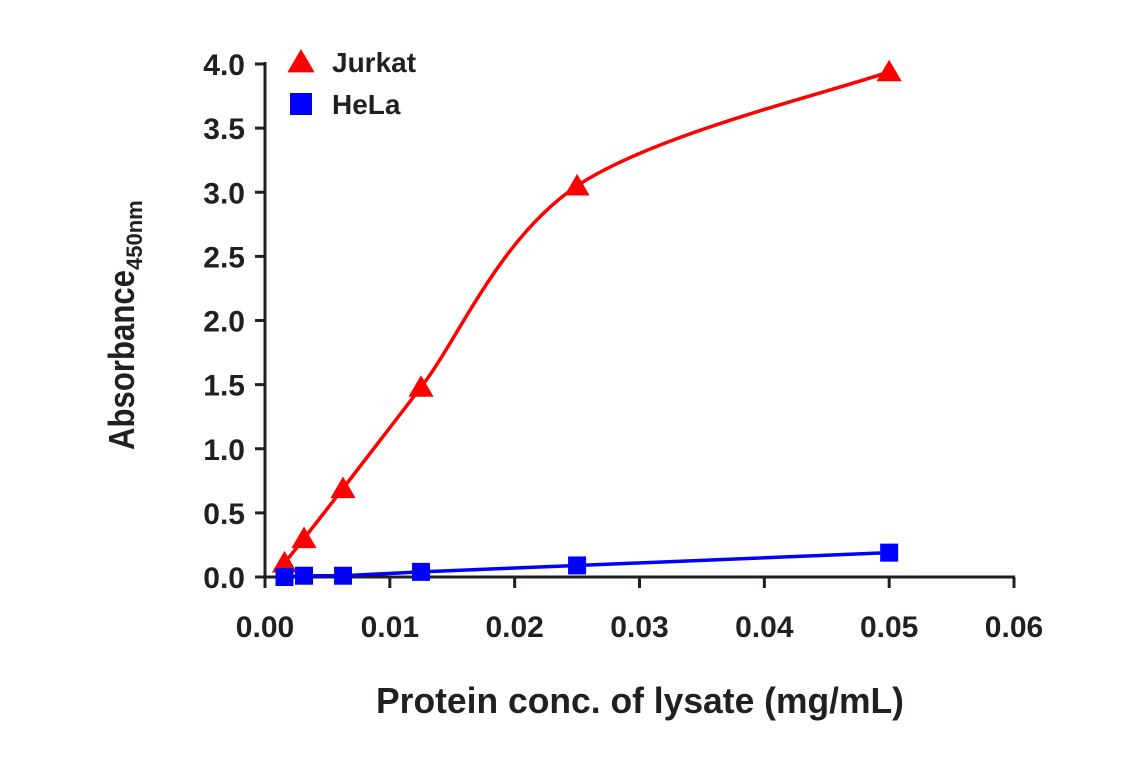 The image size is (1141, 773). I want to click on legend-item-hela: HeLa, so click(345, 104).